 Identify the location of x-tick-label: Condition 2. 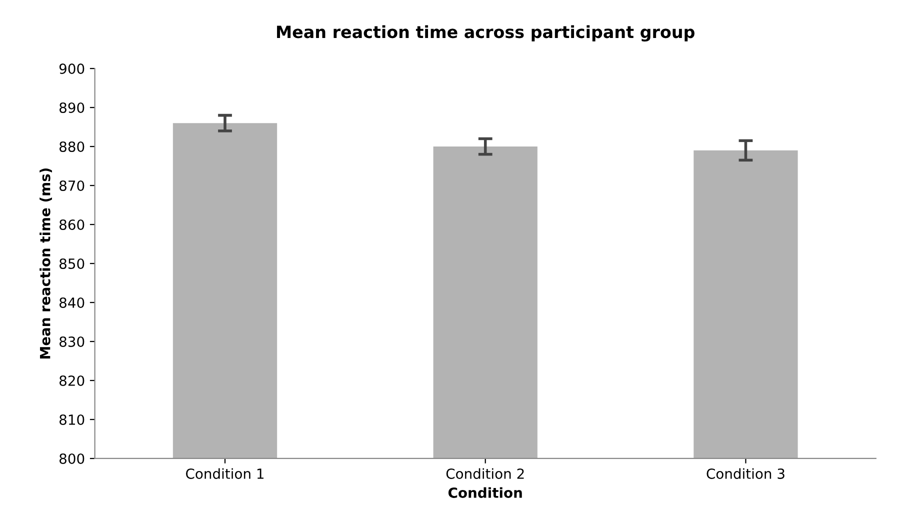
(485, 473).